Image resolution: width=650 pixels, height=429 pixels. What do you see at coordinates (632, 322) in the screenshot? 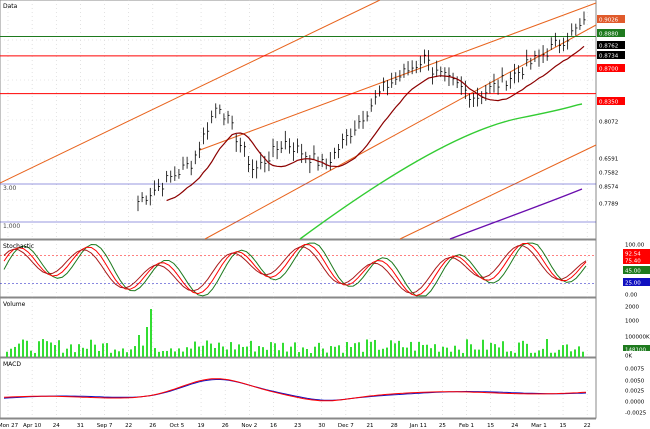
I see `volume-label-1: 1000` at bounding box center [632, 322].